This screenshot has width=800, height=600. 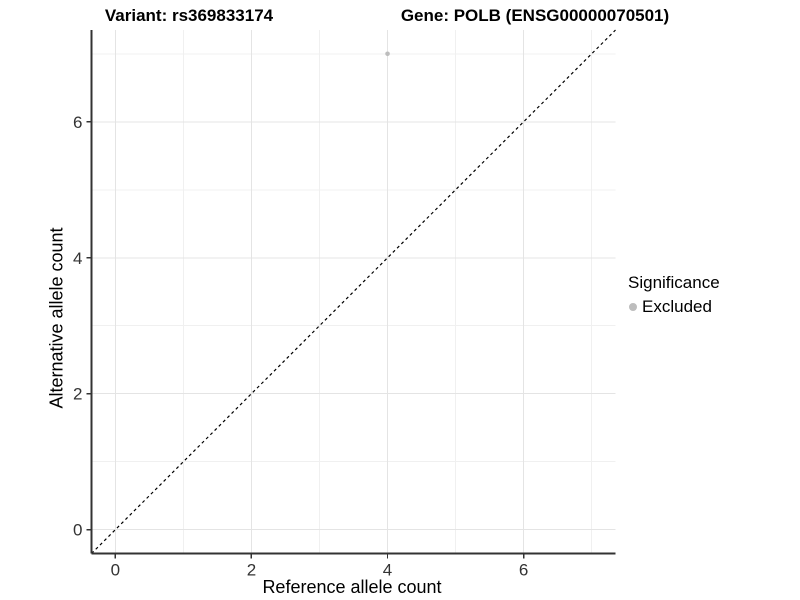 What do you see at coordinates (56, 318) in the screenshot?
I see `y-axis-title: Alternative allele count` at bounding box center [56, 318].